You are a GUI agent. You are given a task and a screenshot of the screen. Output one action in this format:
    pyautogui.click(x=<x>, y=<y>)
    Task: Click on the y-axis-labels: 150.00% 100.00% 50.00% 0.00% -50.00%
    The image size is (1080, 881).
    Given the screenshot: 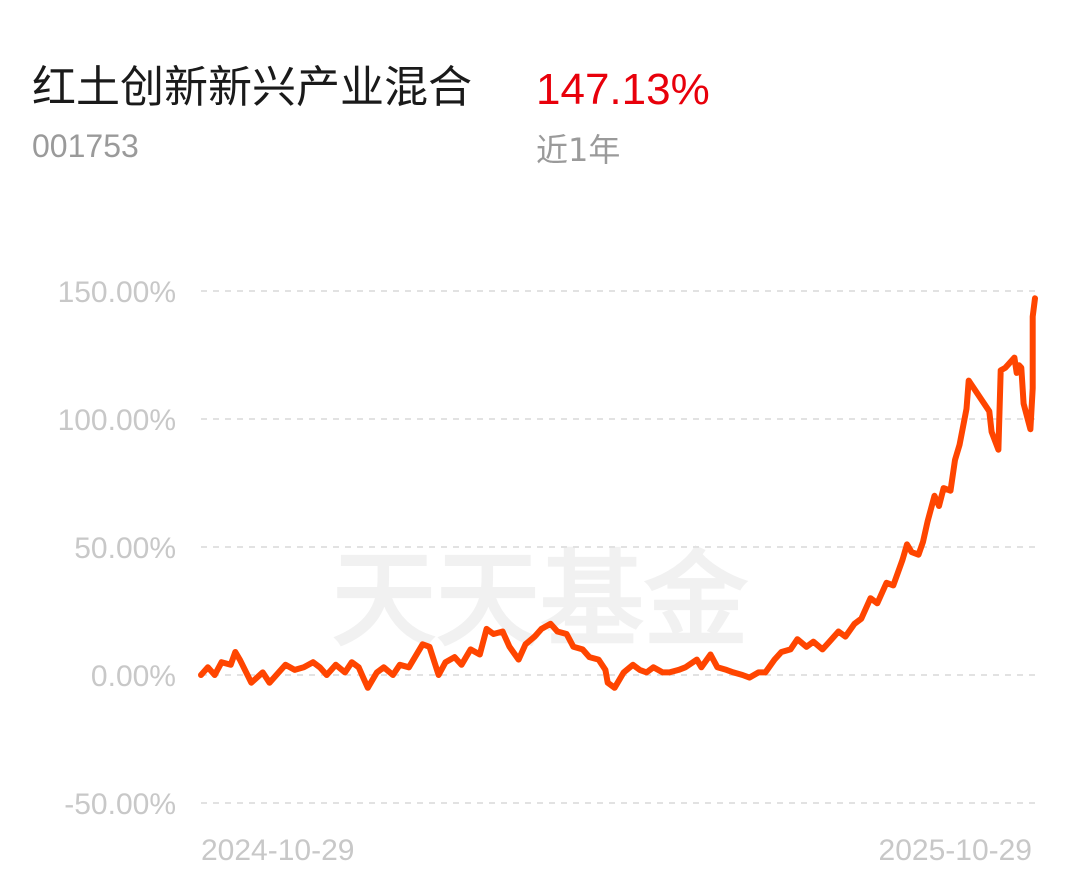 What is the action you would take?
    pyautogui.click(x=117, y=548)
    